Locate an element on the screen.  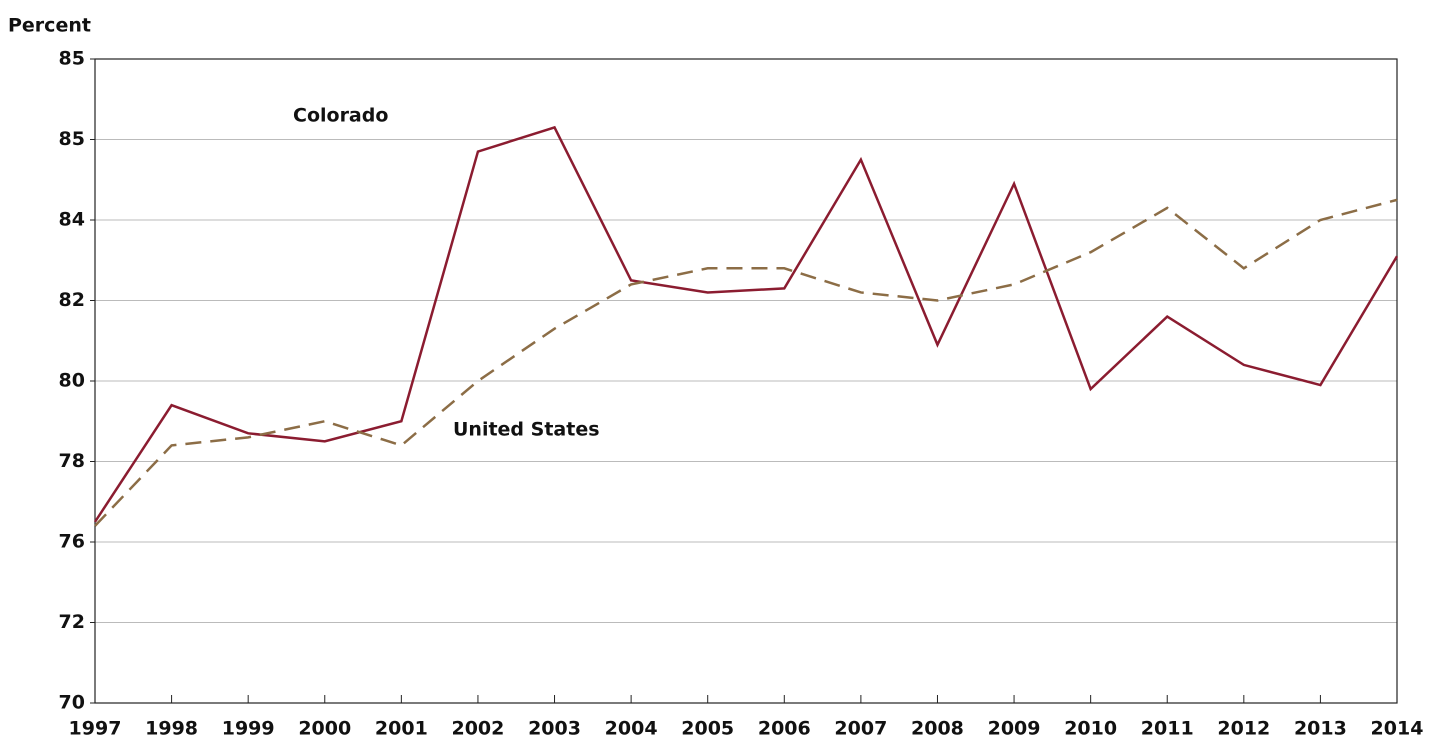
y-tick-label: 82 is located at coordinates (72, 300).